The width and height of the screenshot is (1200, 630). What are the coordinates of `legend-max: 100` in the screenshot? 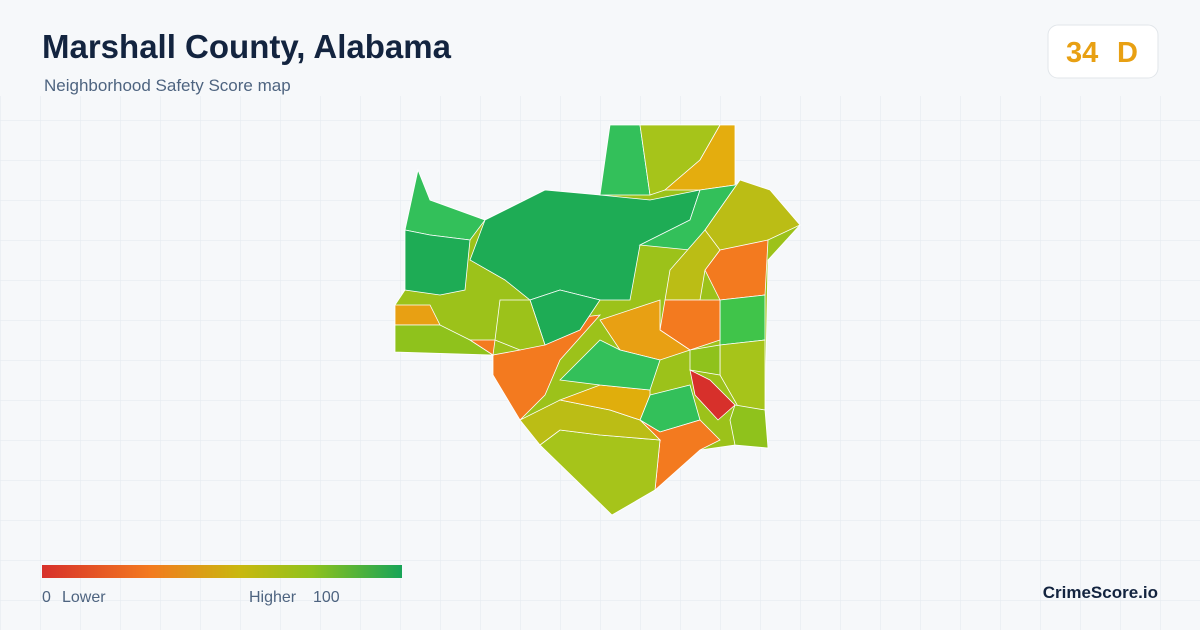 It's located at (326, 597).